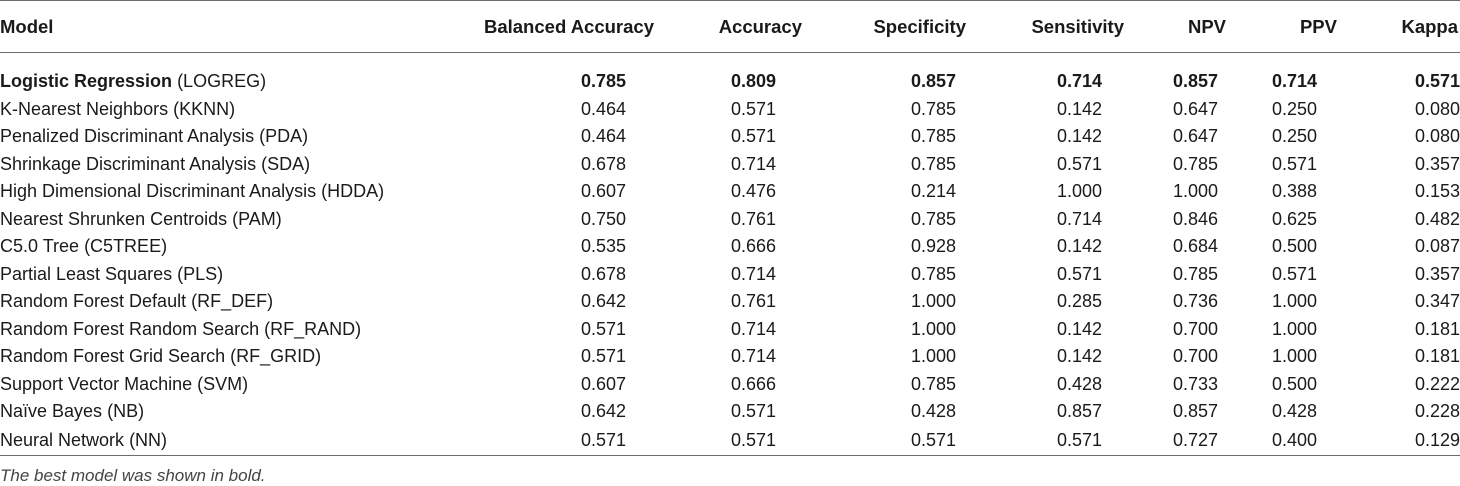 The image size is (1460, 486). Describe the element at coordinates (1437, 218) in the screenshot. I see `kappa-cell: 0.482` at that location.